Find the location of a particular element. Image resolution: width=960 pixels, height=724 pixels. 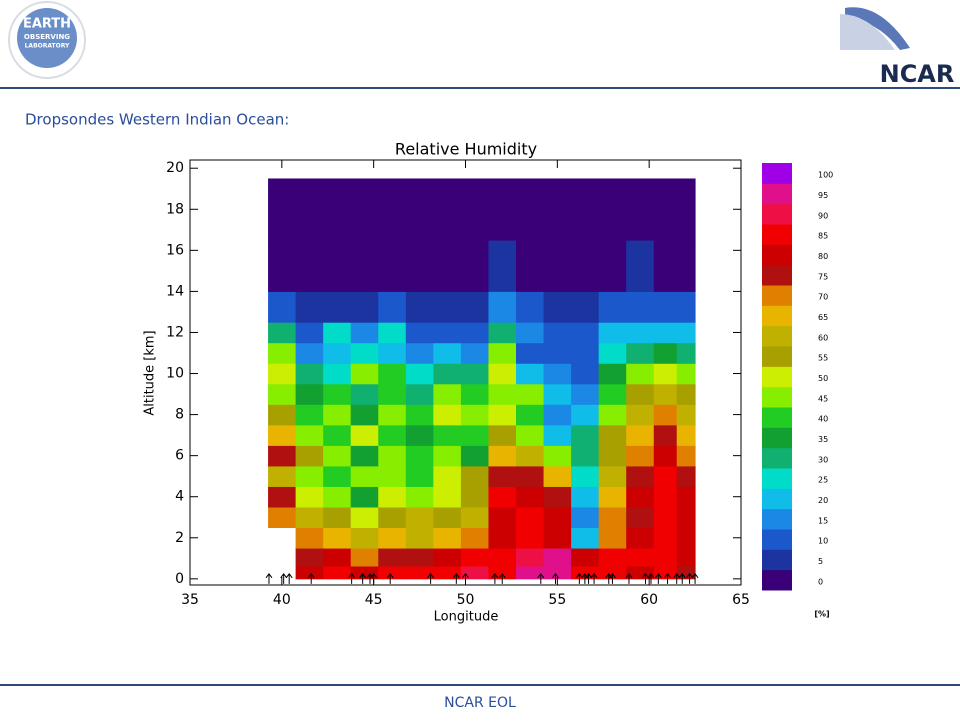

y-tick-label: 16 is located at coordinates (175, 250).